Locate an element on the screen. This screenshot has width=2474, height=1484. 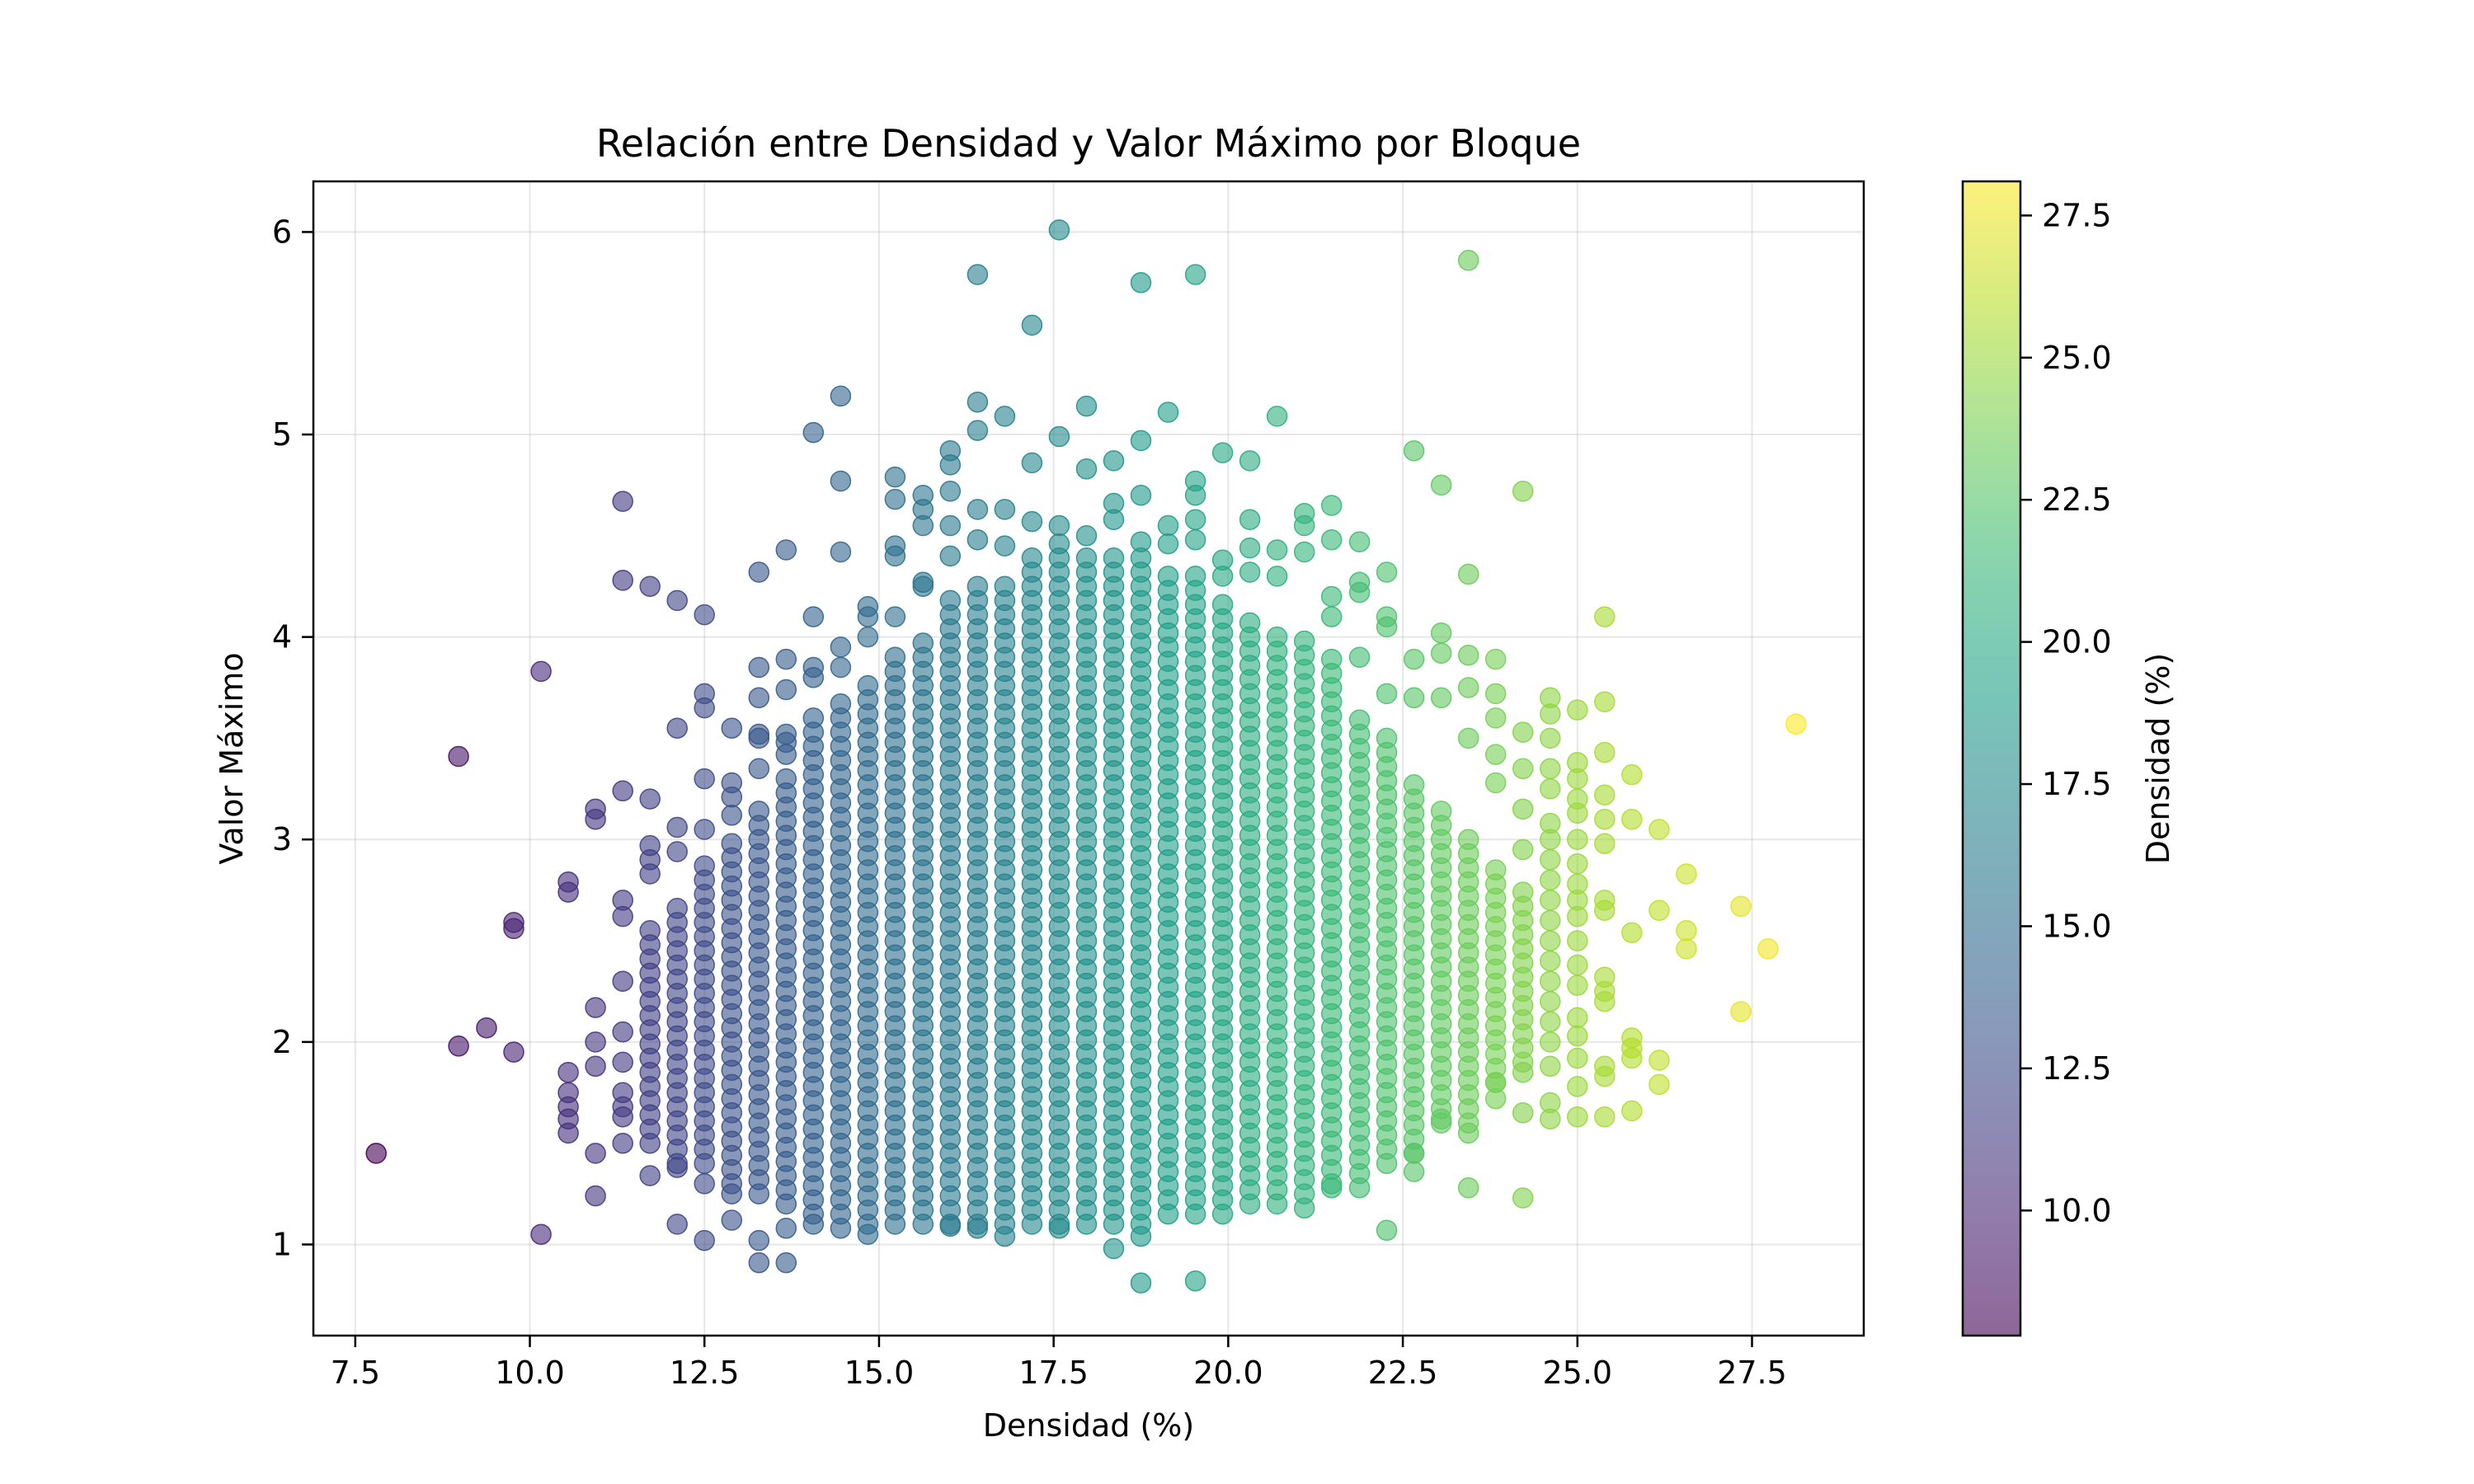
y-axis: 1 2 3 4 5 6 is located at coordinates (292, 738).